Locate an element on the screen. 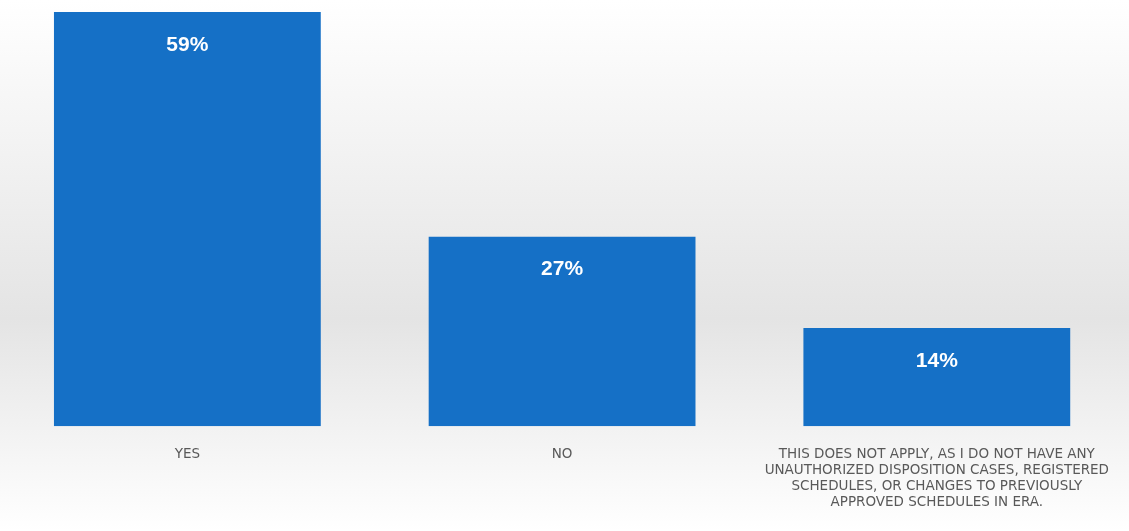 This screenshot has width=1129, height=531. x-tick-label: NO is located at coordinates (562, 452).